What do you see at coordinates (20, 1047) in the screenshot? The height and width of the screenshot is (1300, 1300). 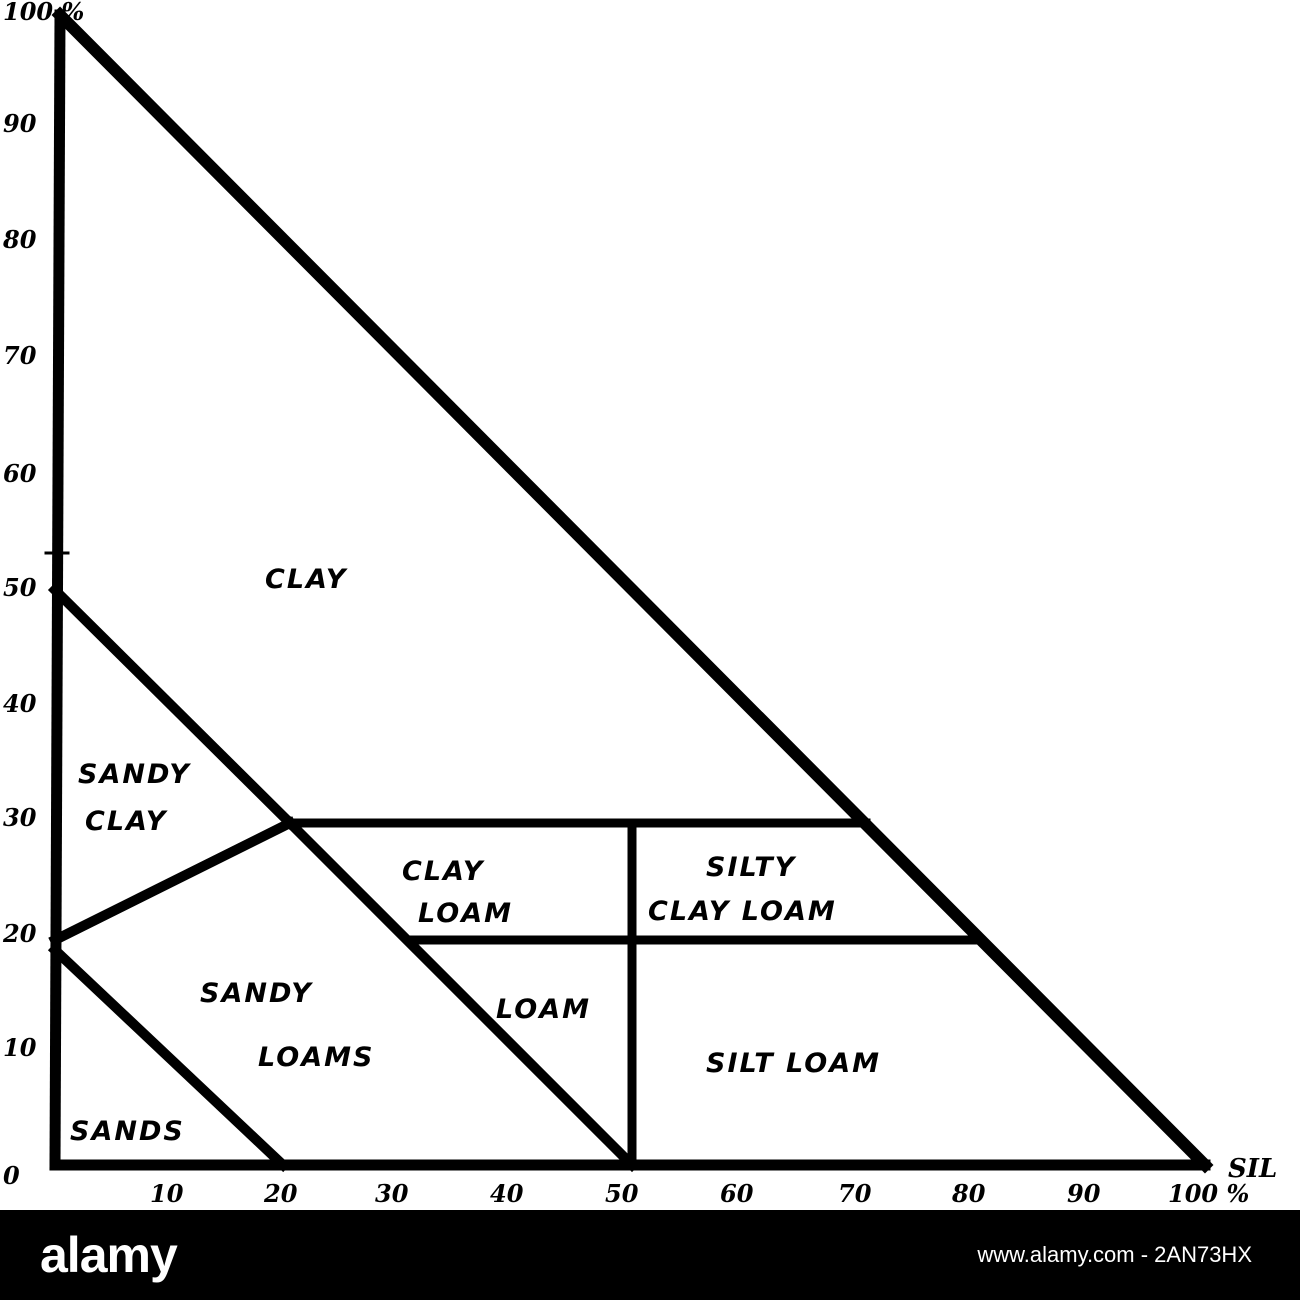 I see `vertical-tick-10: 10` at bounding box center [20, 1047].